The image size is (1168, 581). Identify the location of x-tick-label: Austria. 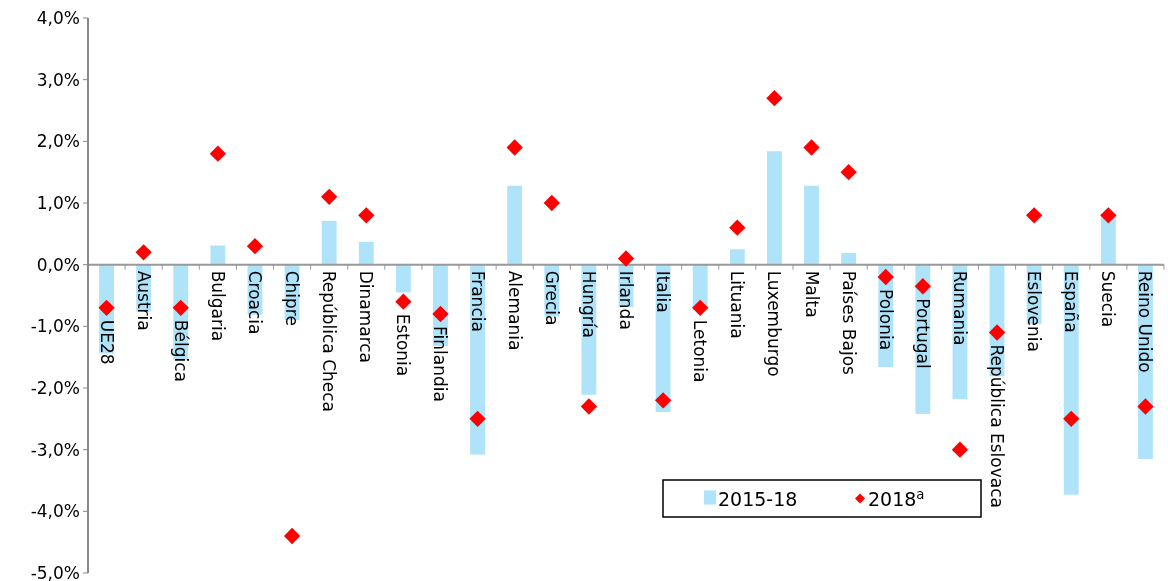
(143, 300).